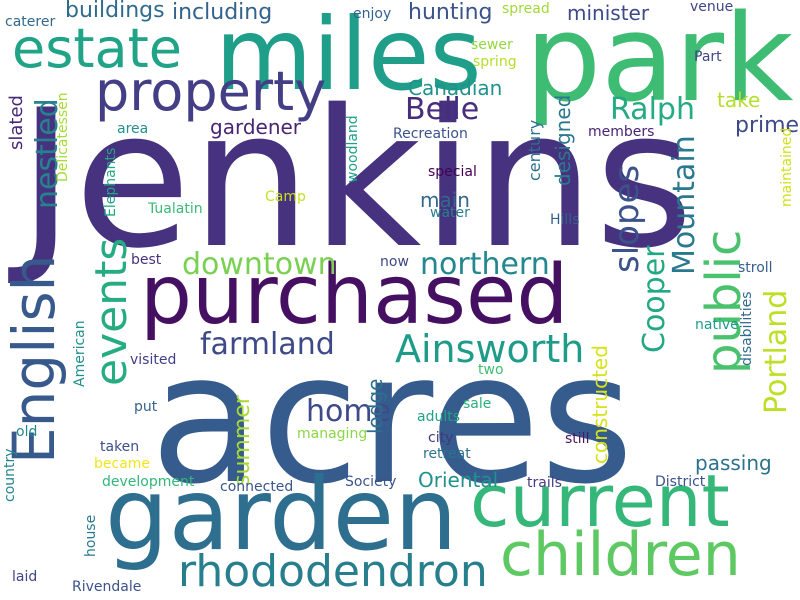 This screenshot has width=800, height=600. Describe the element at coordinates (458, 480) in the screenshot. I see `word-oriental: Oriental` at that location.